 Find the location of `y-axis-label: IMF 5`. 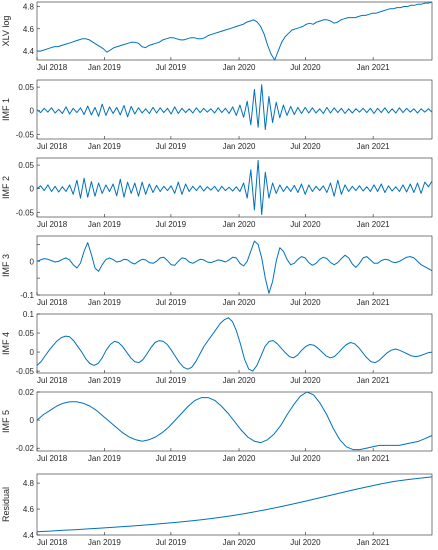

y-axis-label: IMF 5 is located at coordinates (6, 421).